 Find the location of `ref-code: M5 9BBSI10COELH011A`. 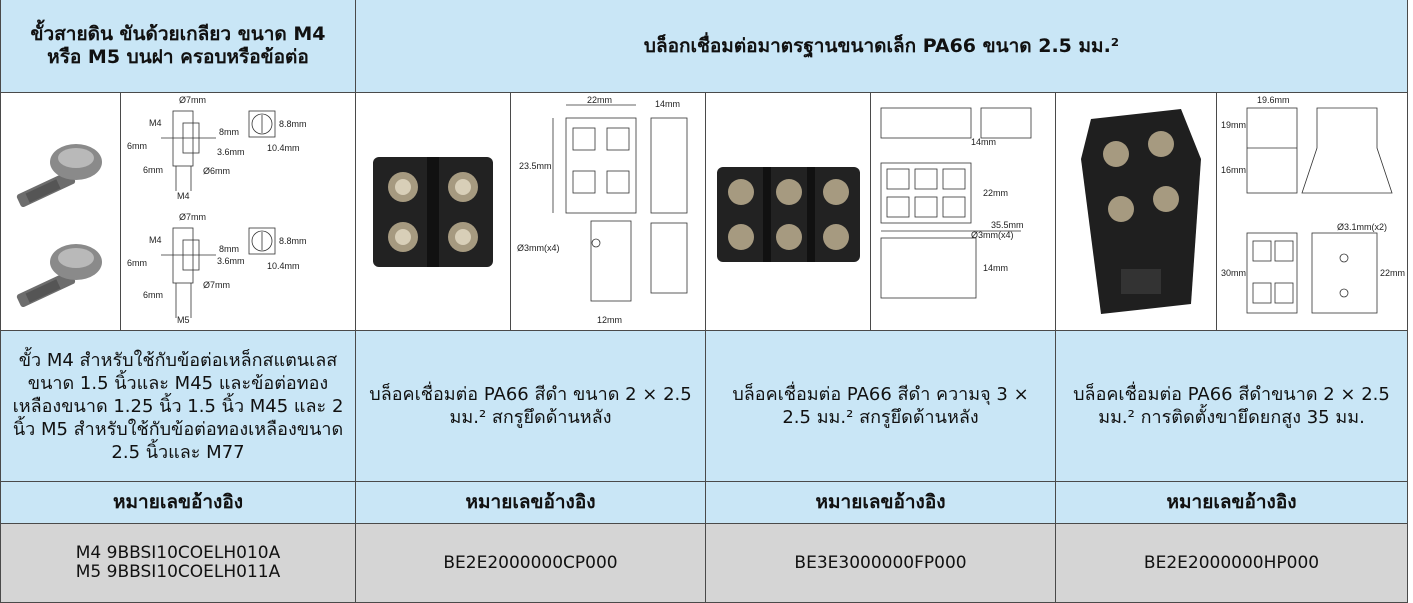

ref-code: M5 9BBSI10COELH011A is located at coordinates (178, 572).